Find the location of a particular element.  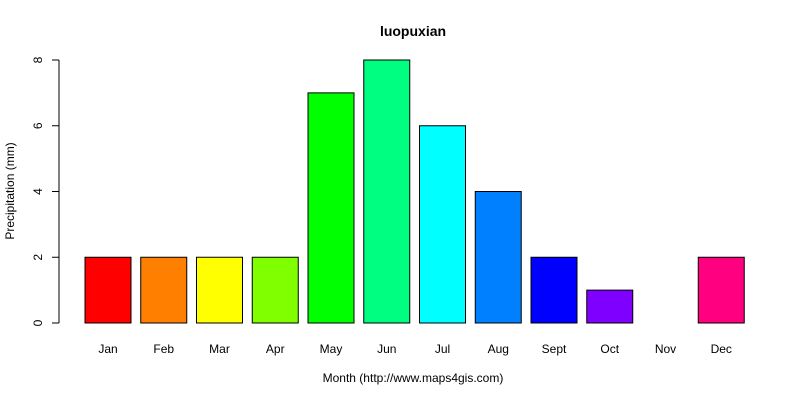

y-tick-label: 2 is located at coordinates (38, 257).